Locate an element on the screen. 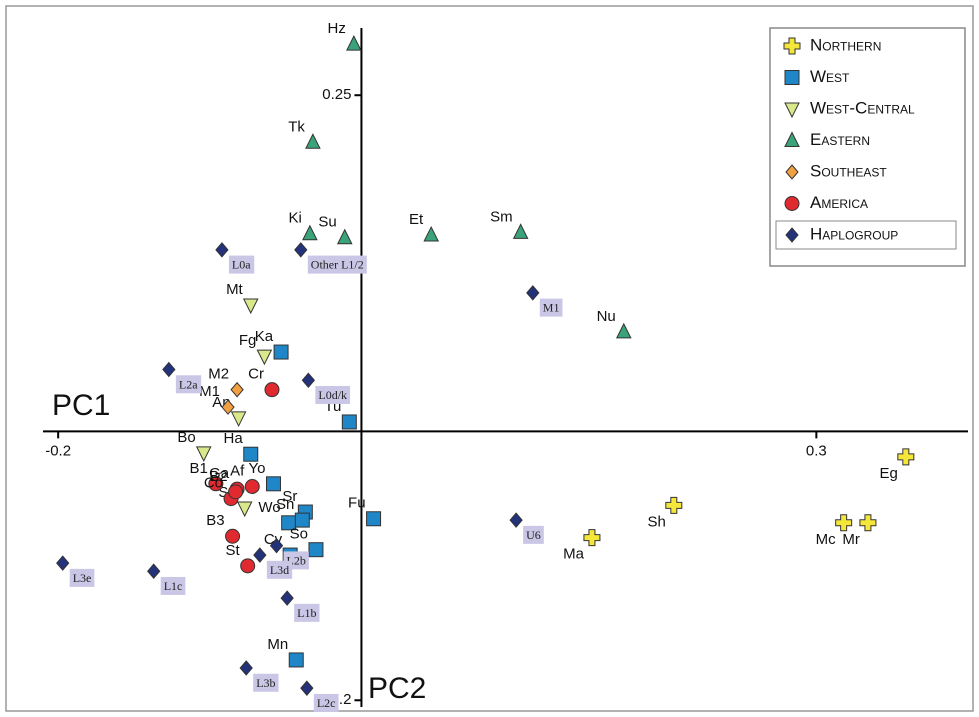 The width and height of the screenshot is (979, 717). point-label: Co is located at coordinates (213, 483).